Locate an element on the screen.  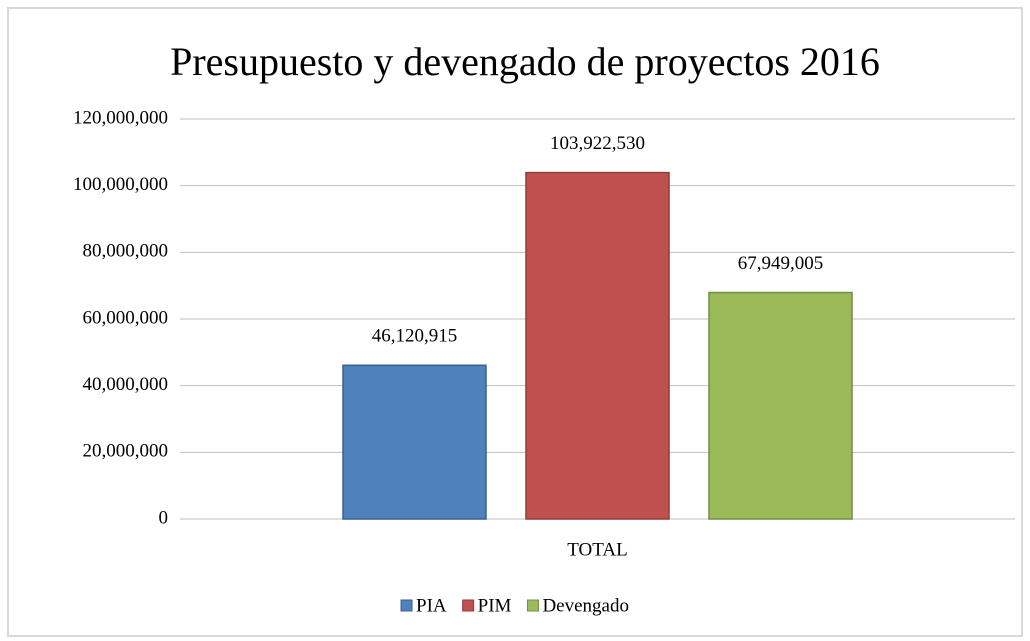
y-tick-label: 20,000,000 is located at coordinates (126, 451).